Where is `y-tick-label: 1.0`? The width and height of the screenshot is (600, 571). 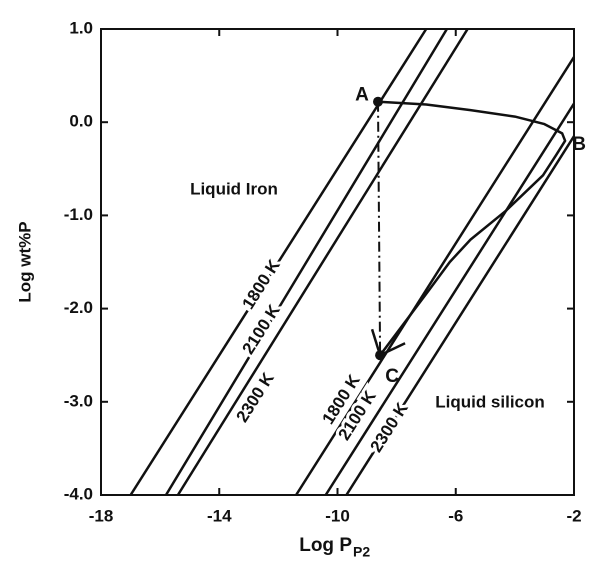
y-tick-label: 1.0 is located at coordinates (81, 27).